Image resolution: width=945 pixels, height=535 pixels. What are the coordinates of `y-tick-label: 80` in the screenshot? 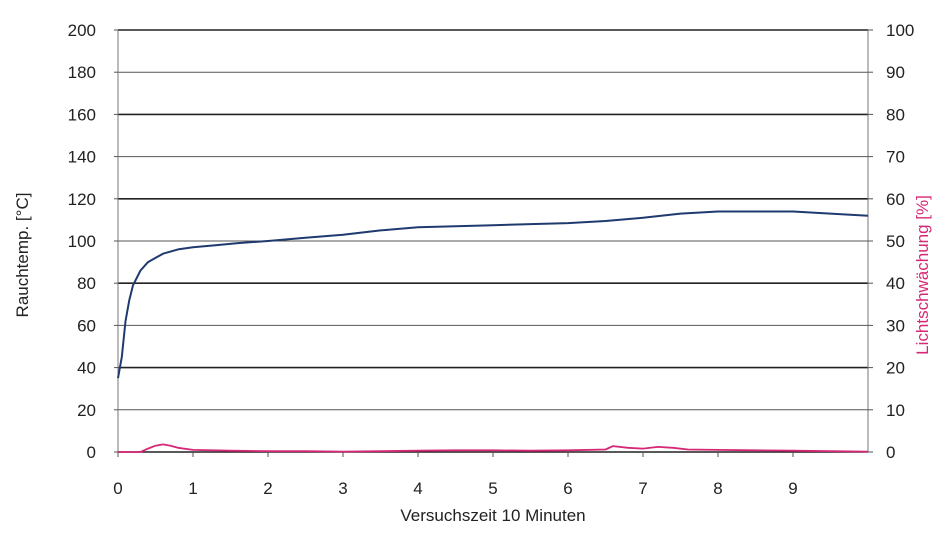 It's located at (86, 283).